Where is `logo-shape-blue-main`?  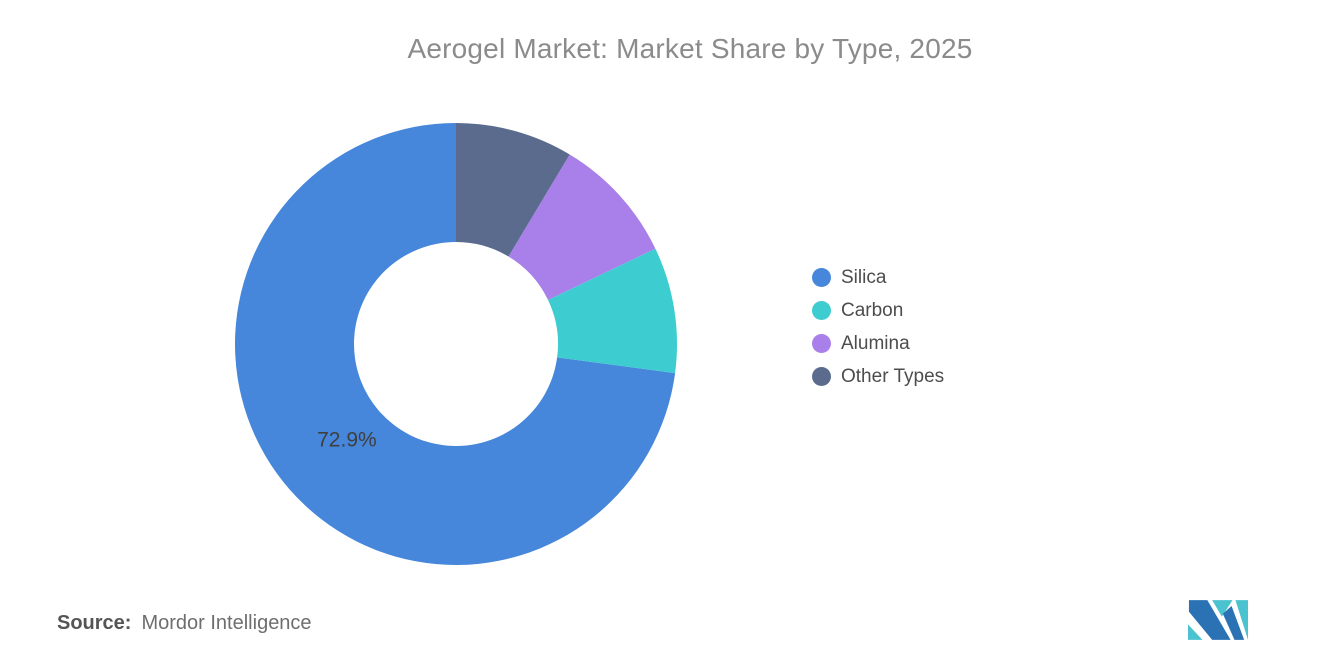
logo-shape-blue-main is located at coordinates (1209, 620).